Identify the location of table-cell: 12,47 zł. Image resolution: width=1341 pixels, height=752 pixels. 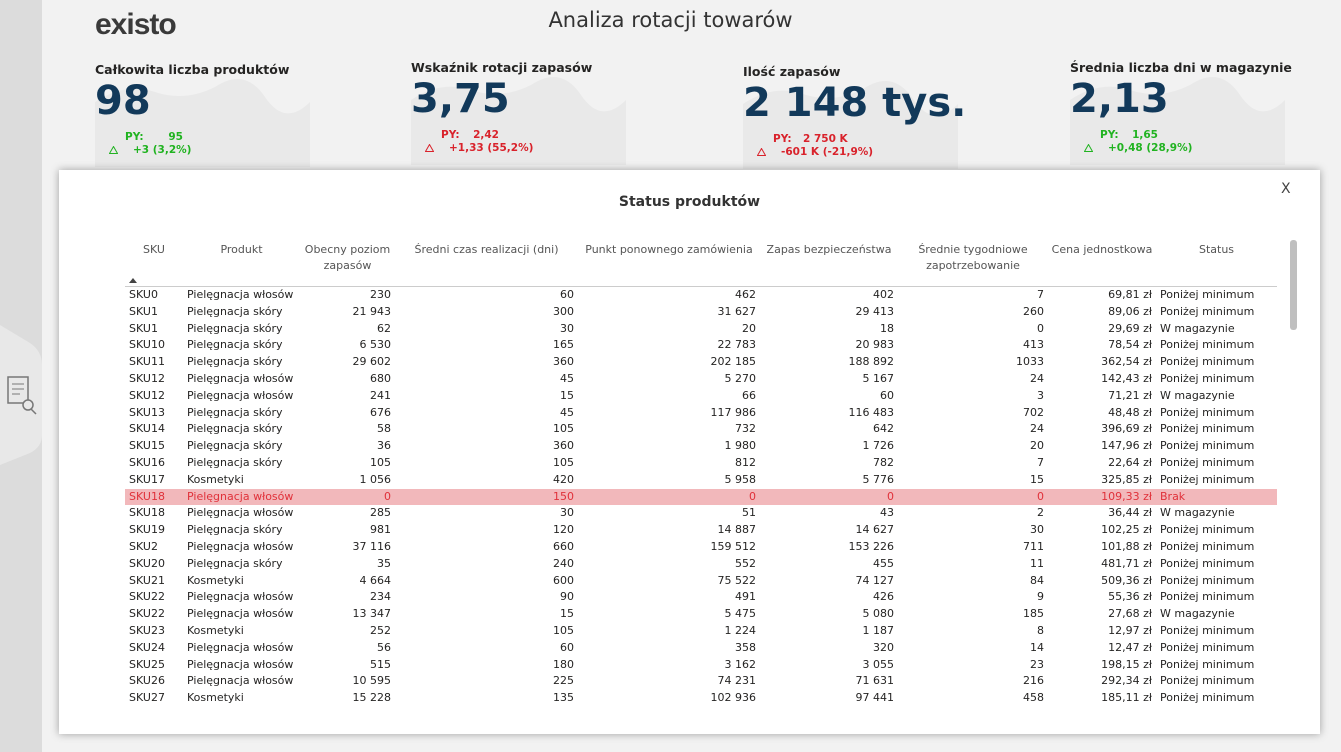
(1130, 647).